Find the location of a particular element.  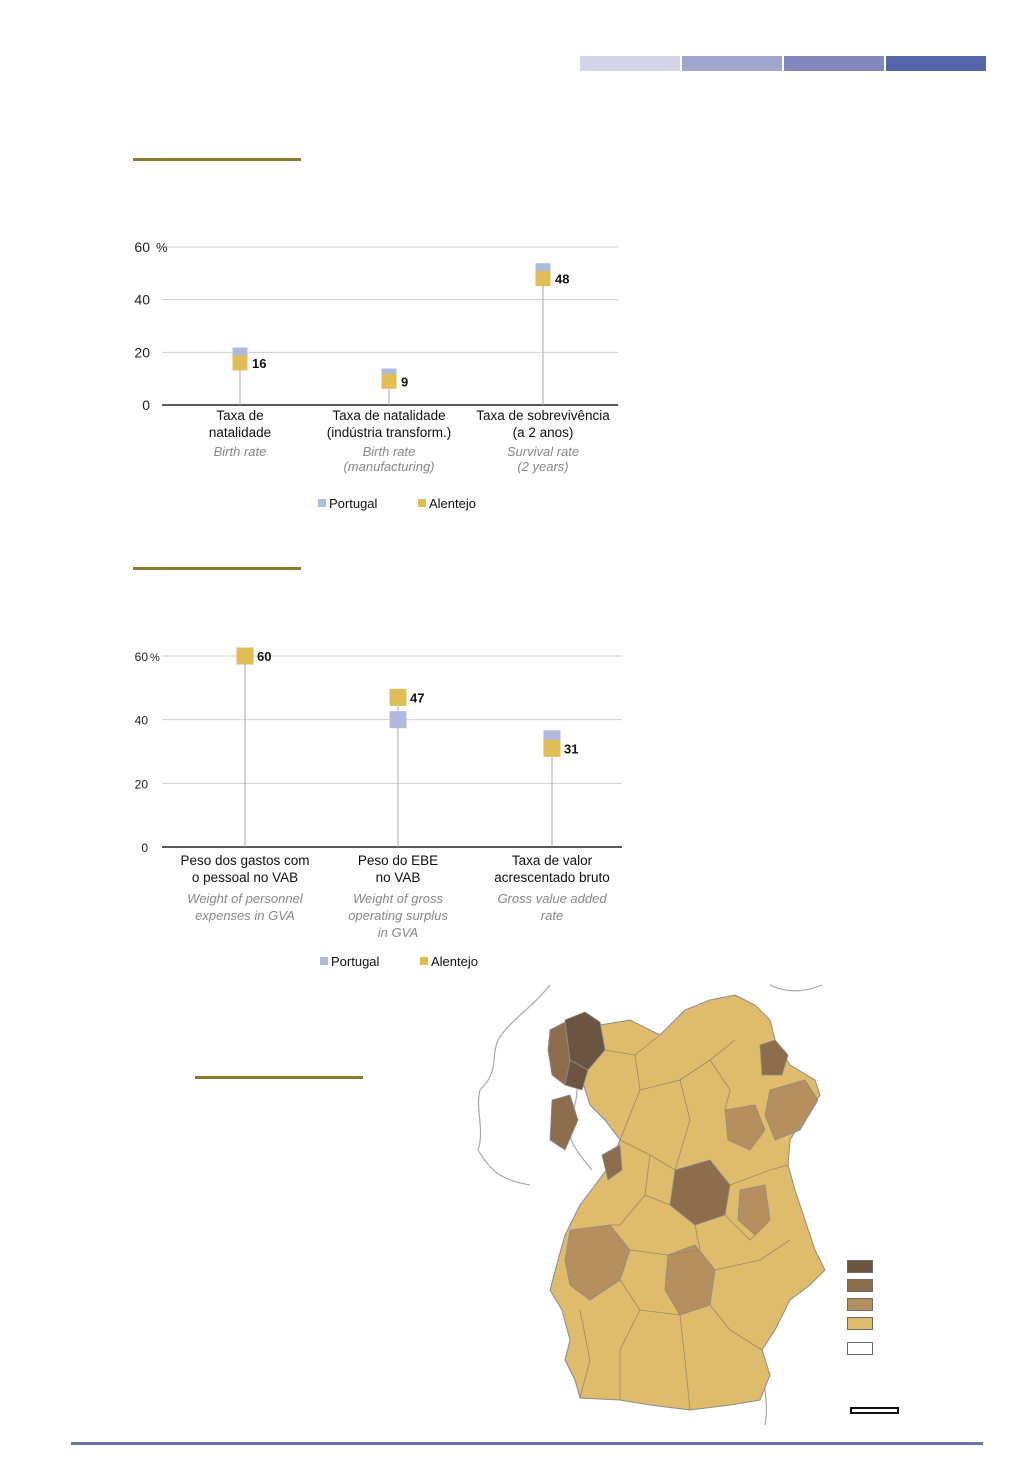

category-label-pt: Taxa de is located at coordinates (239, 415).